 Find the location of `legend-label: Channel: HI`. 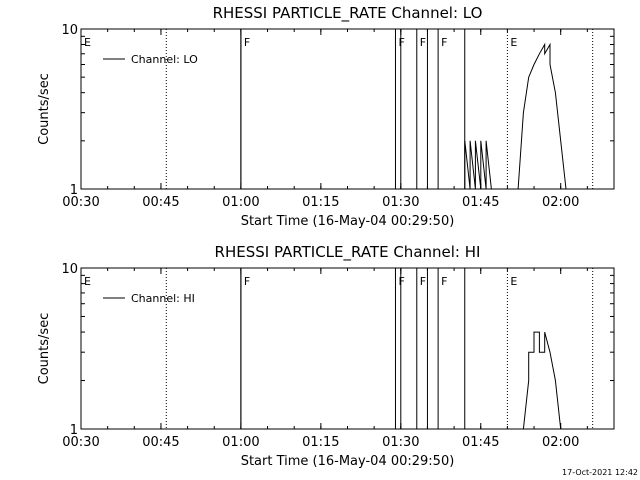

legend-label: Channel: HI is located at coordinates (163, 298).